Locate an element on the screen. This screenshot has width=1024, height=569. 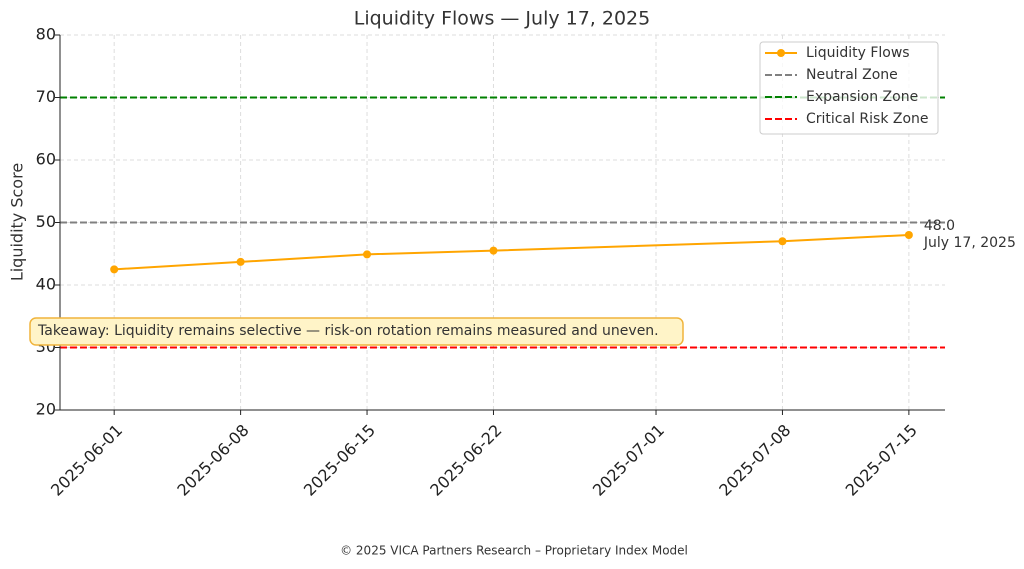
legend-box is located at coordinates (849, 88).